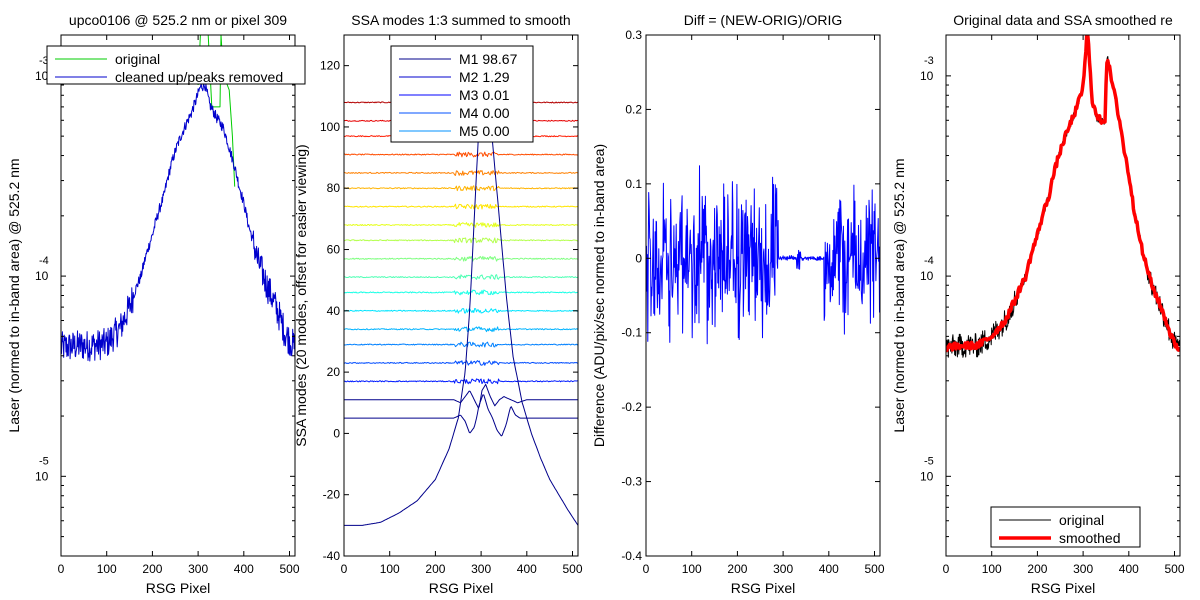  I want to click on legend-entry: M5 0.00, so click(484, 131).